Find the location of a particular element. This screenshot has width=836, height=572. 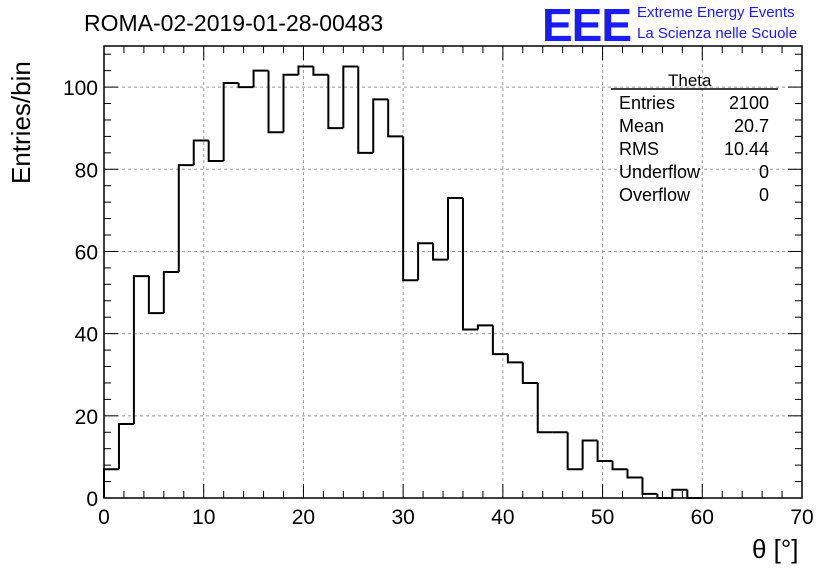

stats-row-label: Entries is located at coordinates (647, 103).